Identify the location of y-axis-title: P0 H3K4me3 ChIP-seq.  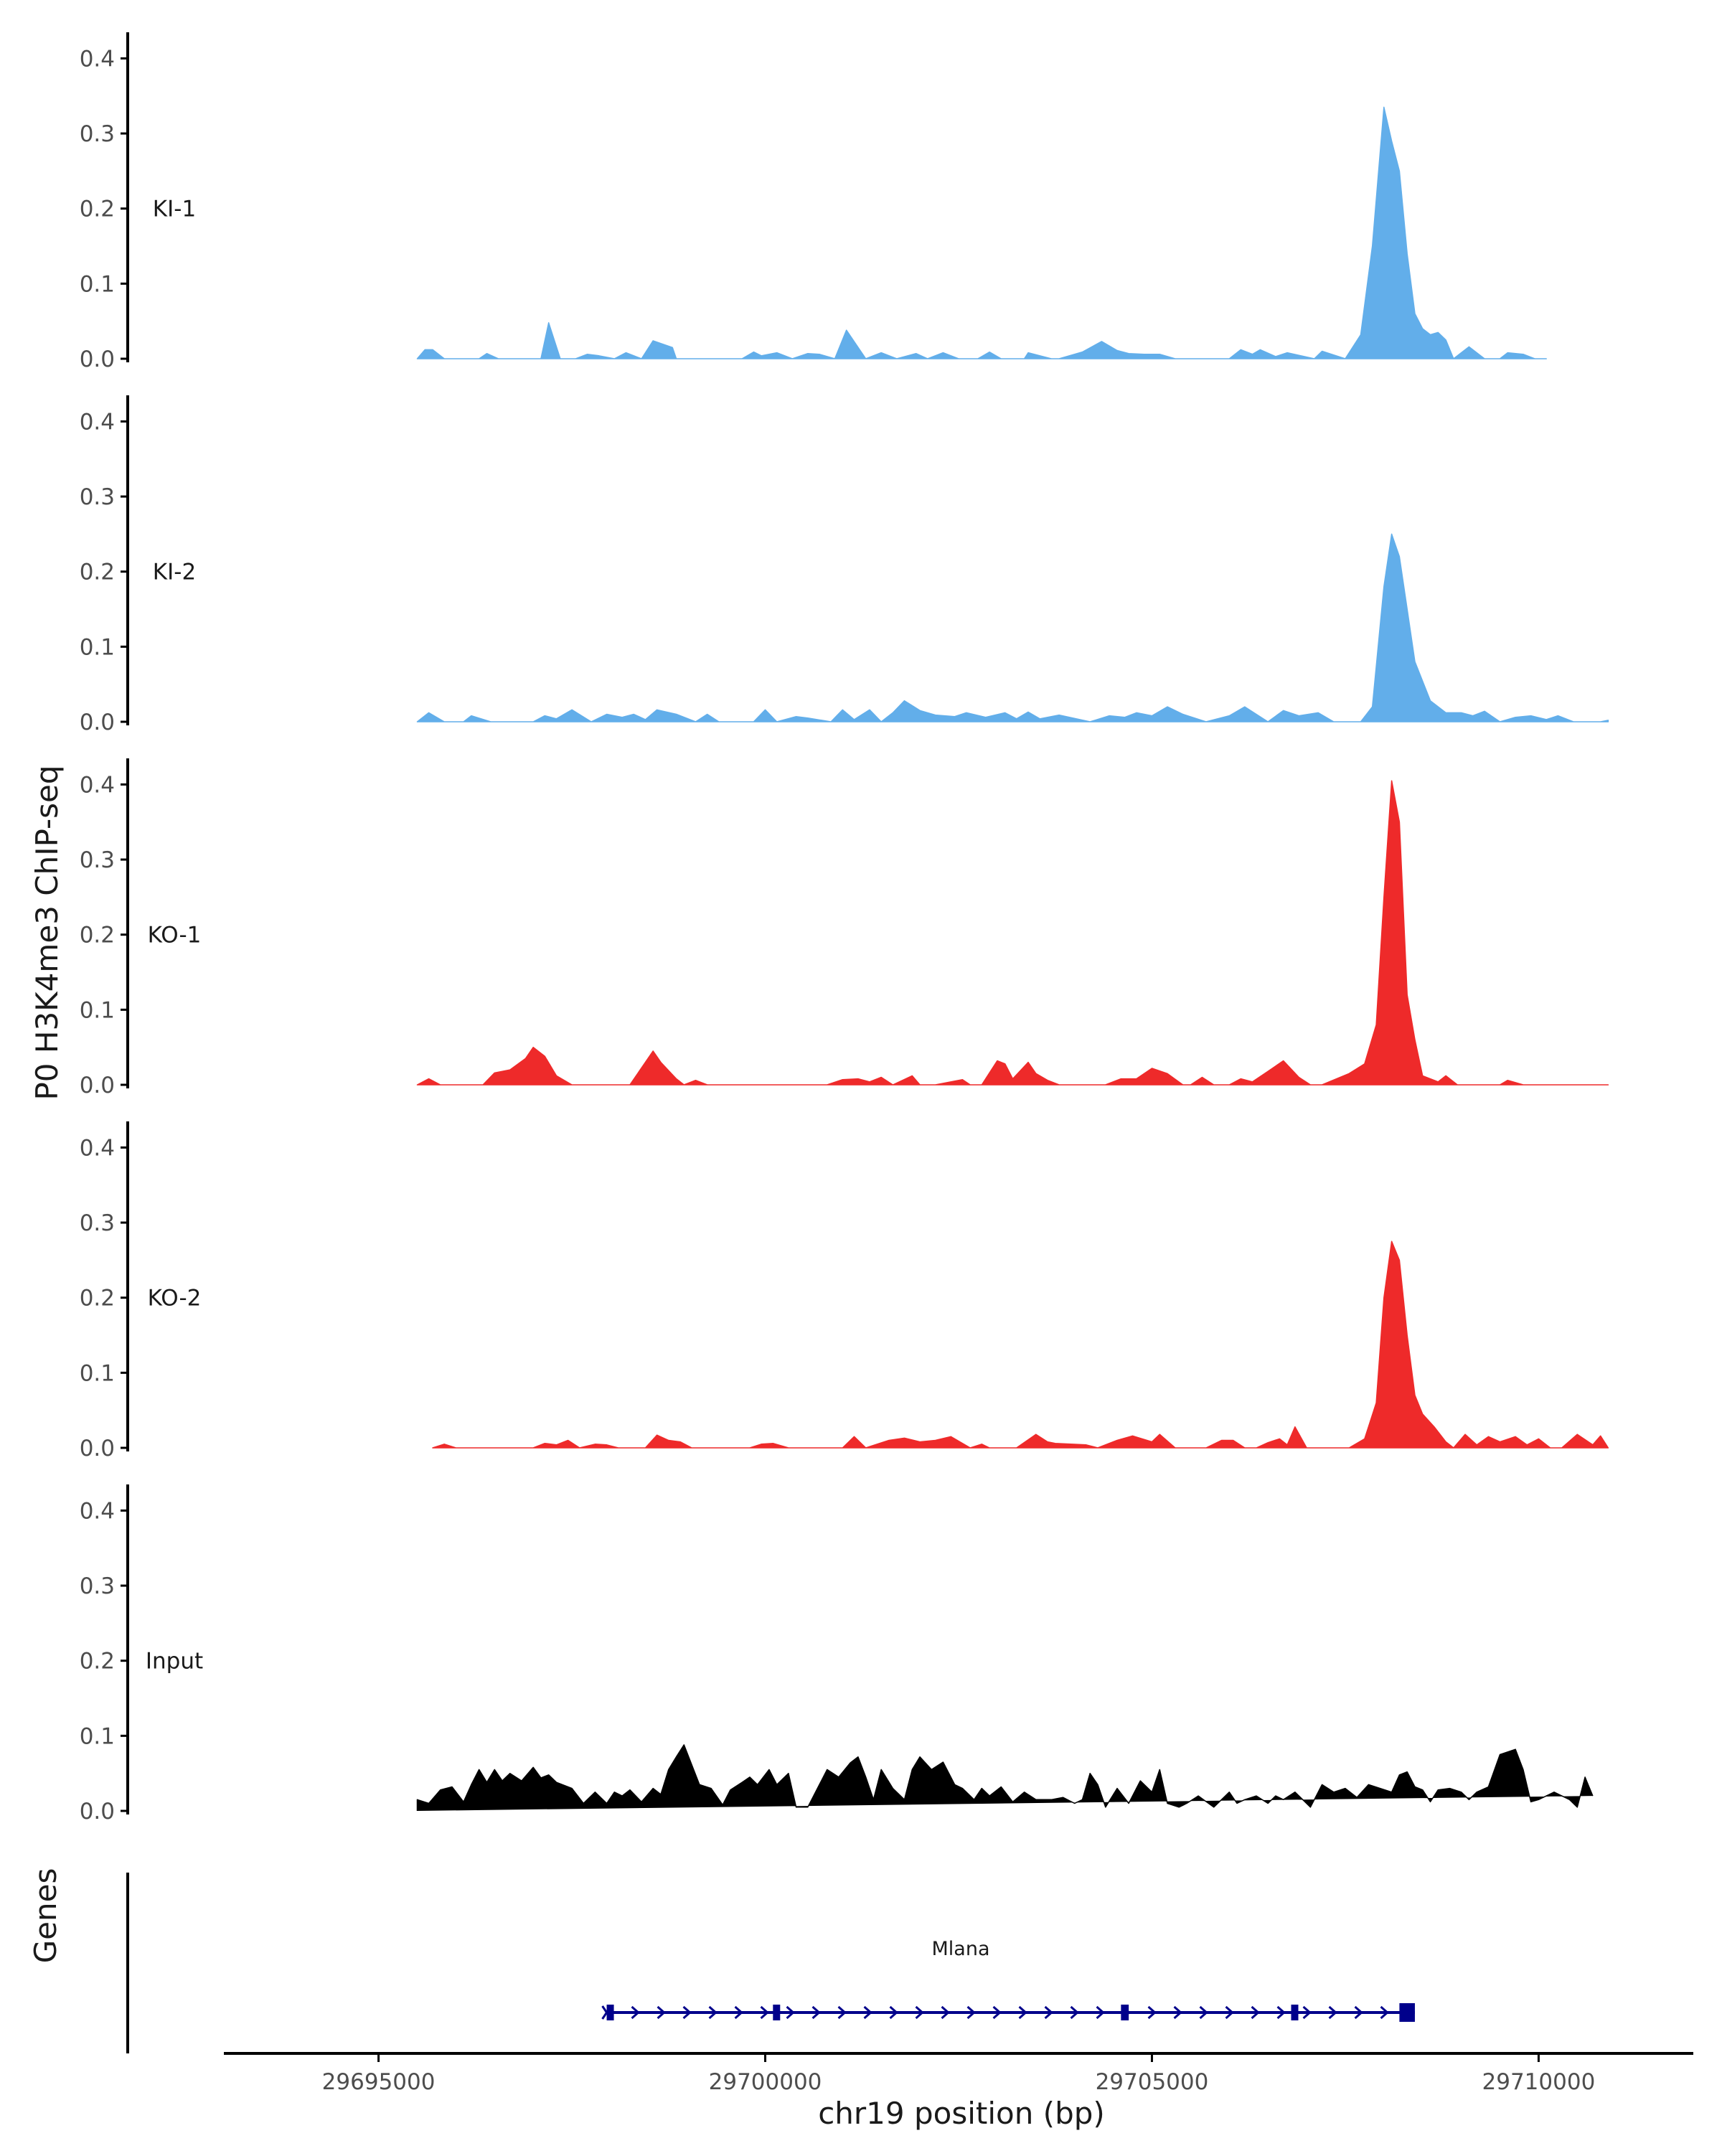
(47, 933).